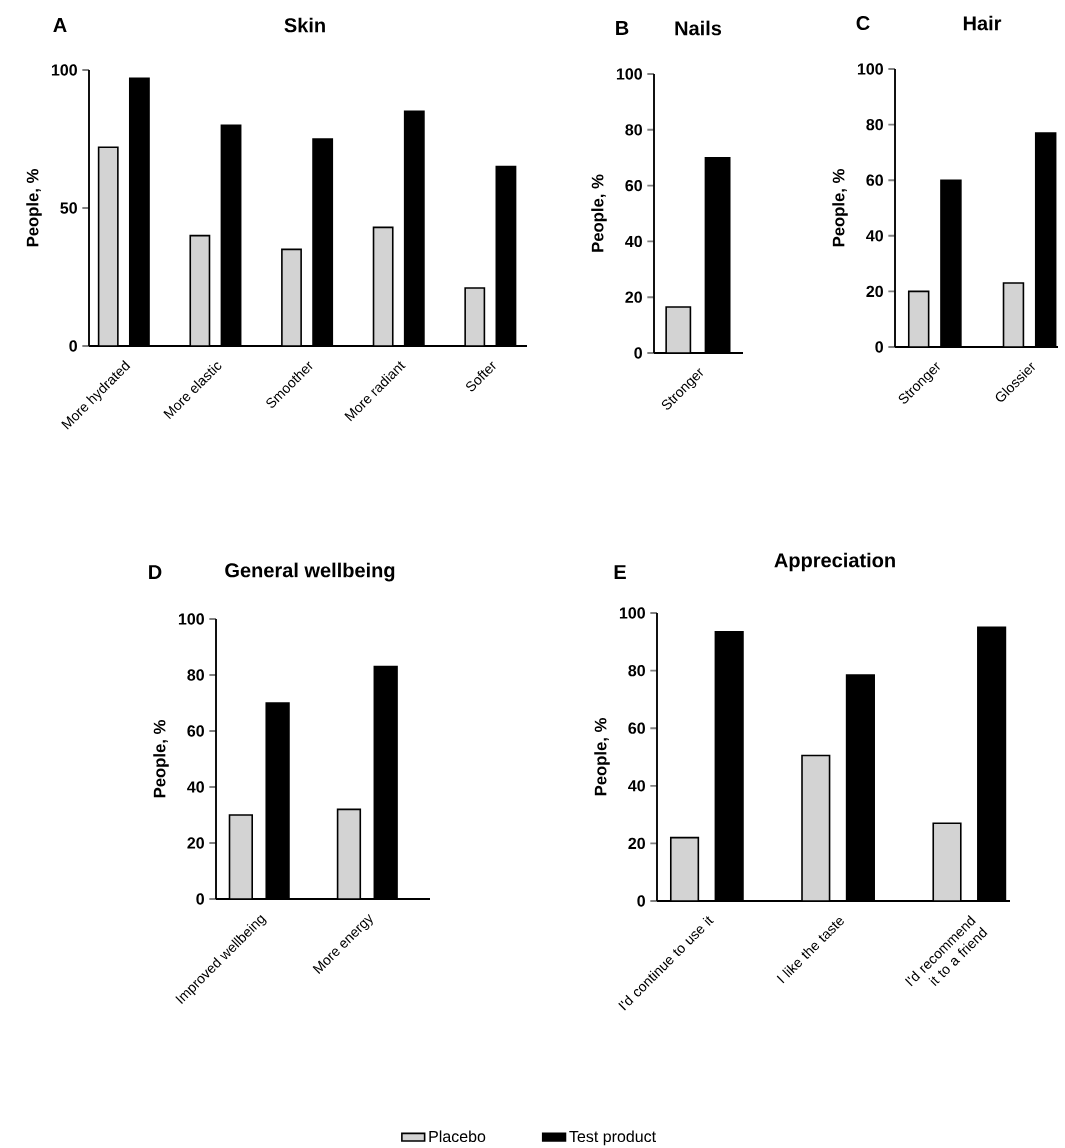 The image size is (1065, 1148). Describe the element at coordinates (155, 572) in the screenshot. I see `text: D` at that location.